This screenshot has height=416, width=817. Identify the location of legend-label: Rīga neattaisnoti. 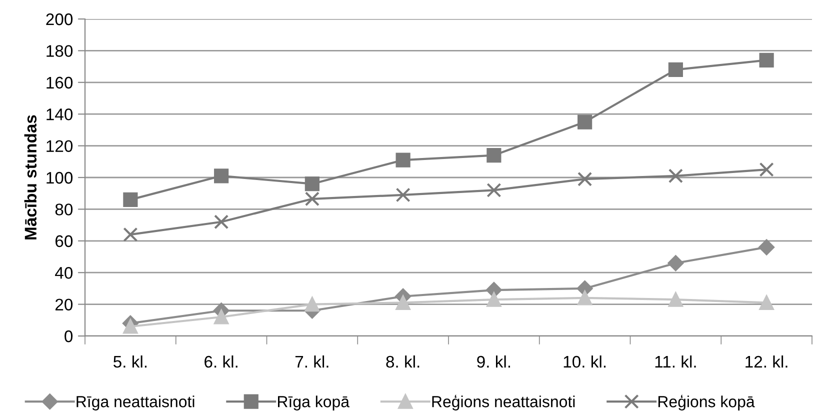
(135, 403).